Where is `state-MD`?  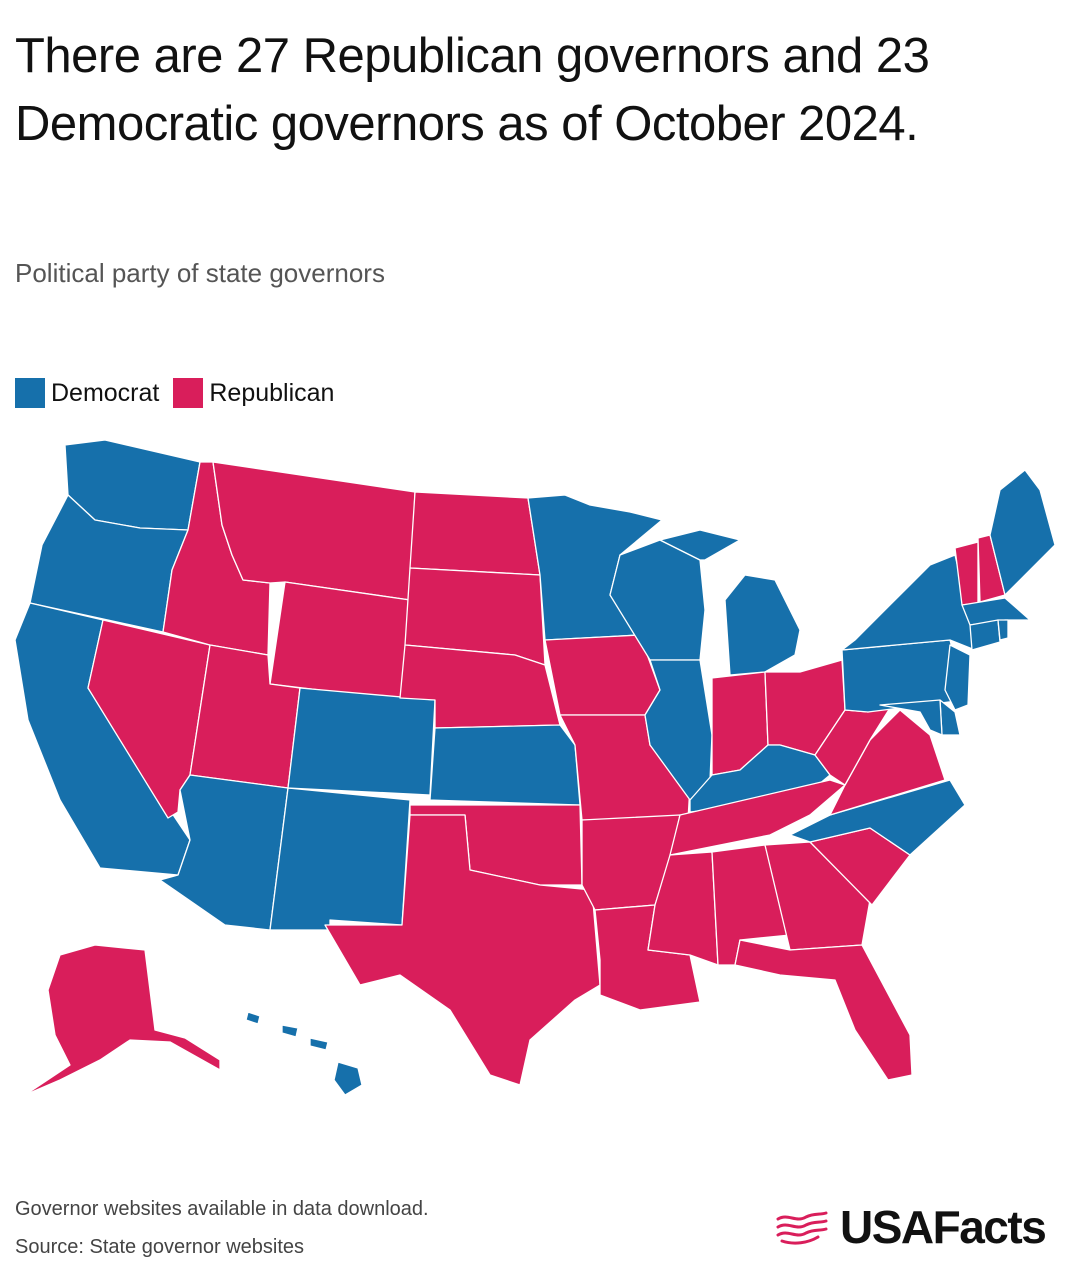
state-MD is located at coordinates (911, 717).